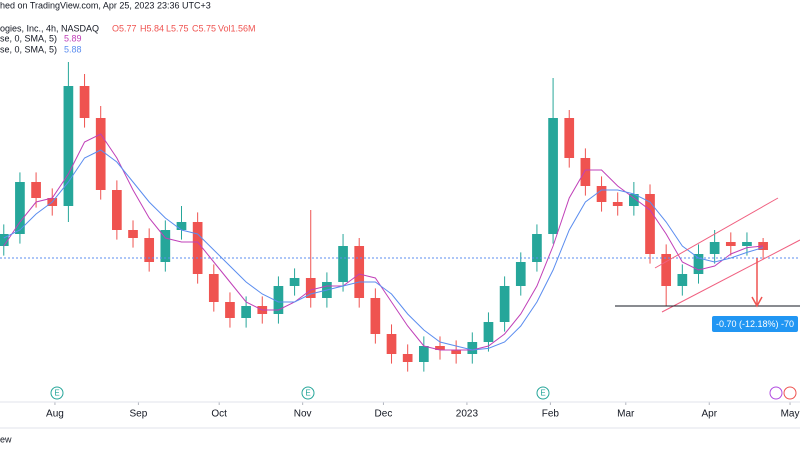 Image resolution: width=800 pixels, height=450 pixels. Describe the element at coordinates (219, 414) in the screenshot. I see `x-tick-label: Oct` at that location.